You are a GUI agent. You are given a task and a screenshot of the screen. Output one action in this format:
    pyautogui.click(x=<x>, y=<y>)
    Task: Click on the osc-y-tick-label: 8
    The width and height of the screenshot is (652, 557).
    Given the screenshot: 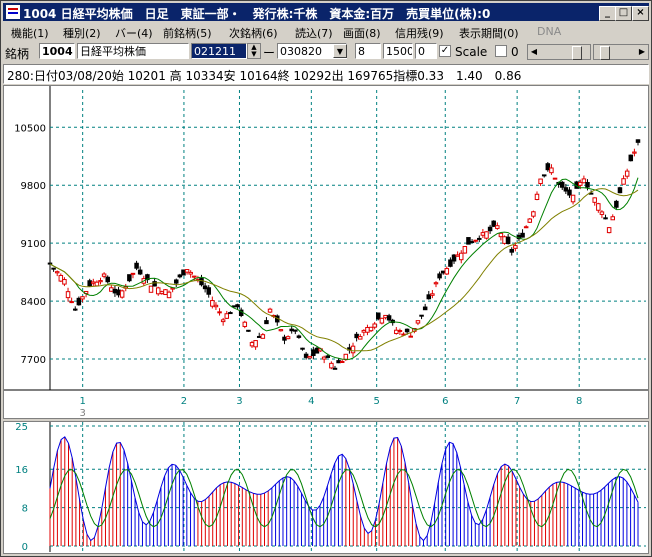 What is the action you would take?
    pyautogui.click(x=25, y=509)
    